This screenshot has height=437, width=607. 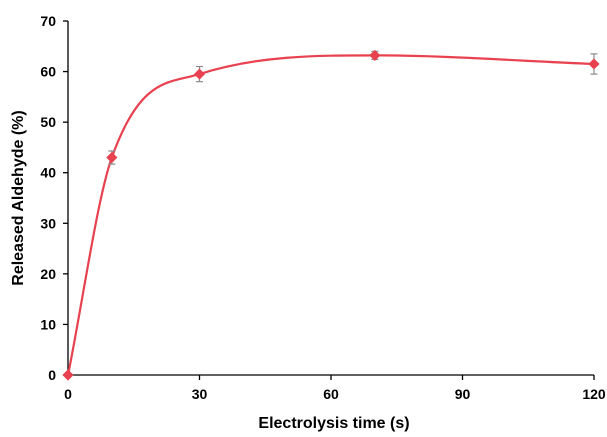 What do you see at coordinates (200, 394) in the screenshot?
I see `x-tick-label: 30` at bounding box center [200, 394].